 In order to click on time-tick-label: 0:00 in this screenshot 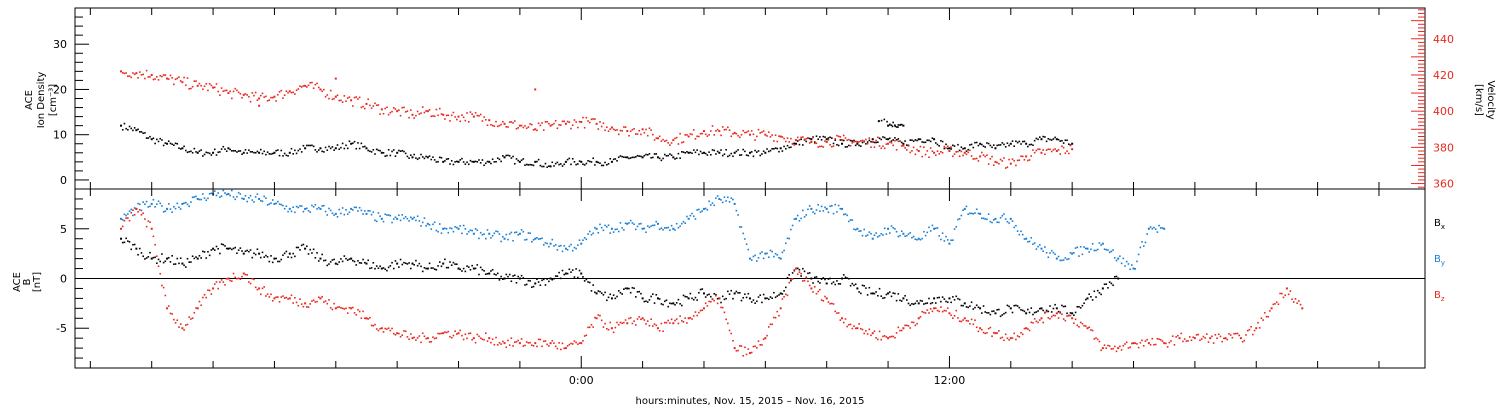, I will do `click(581, 380)`.